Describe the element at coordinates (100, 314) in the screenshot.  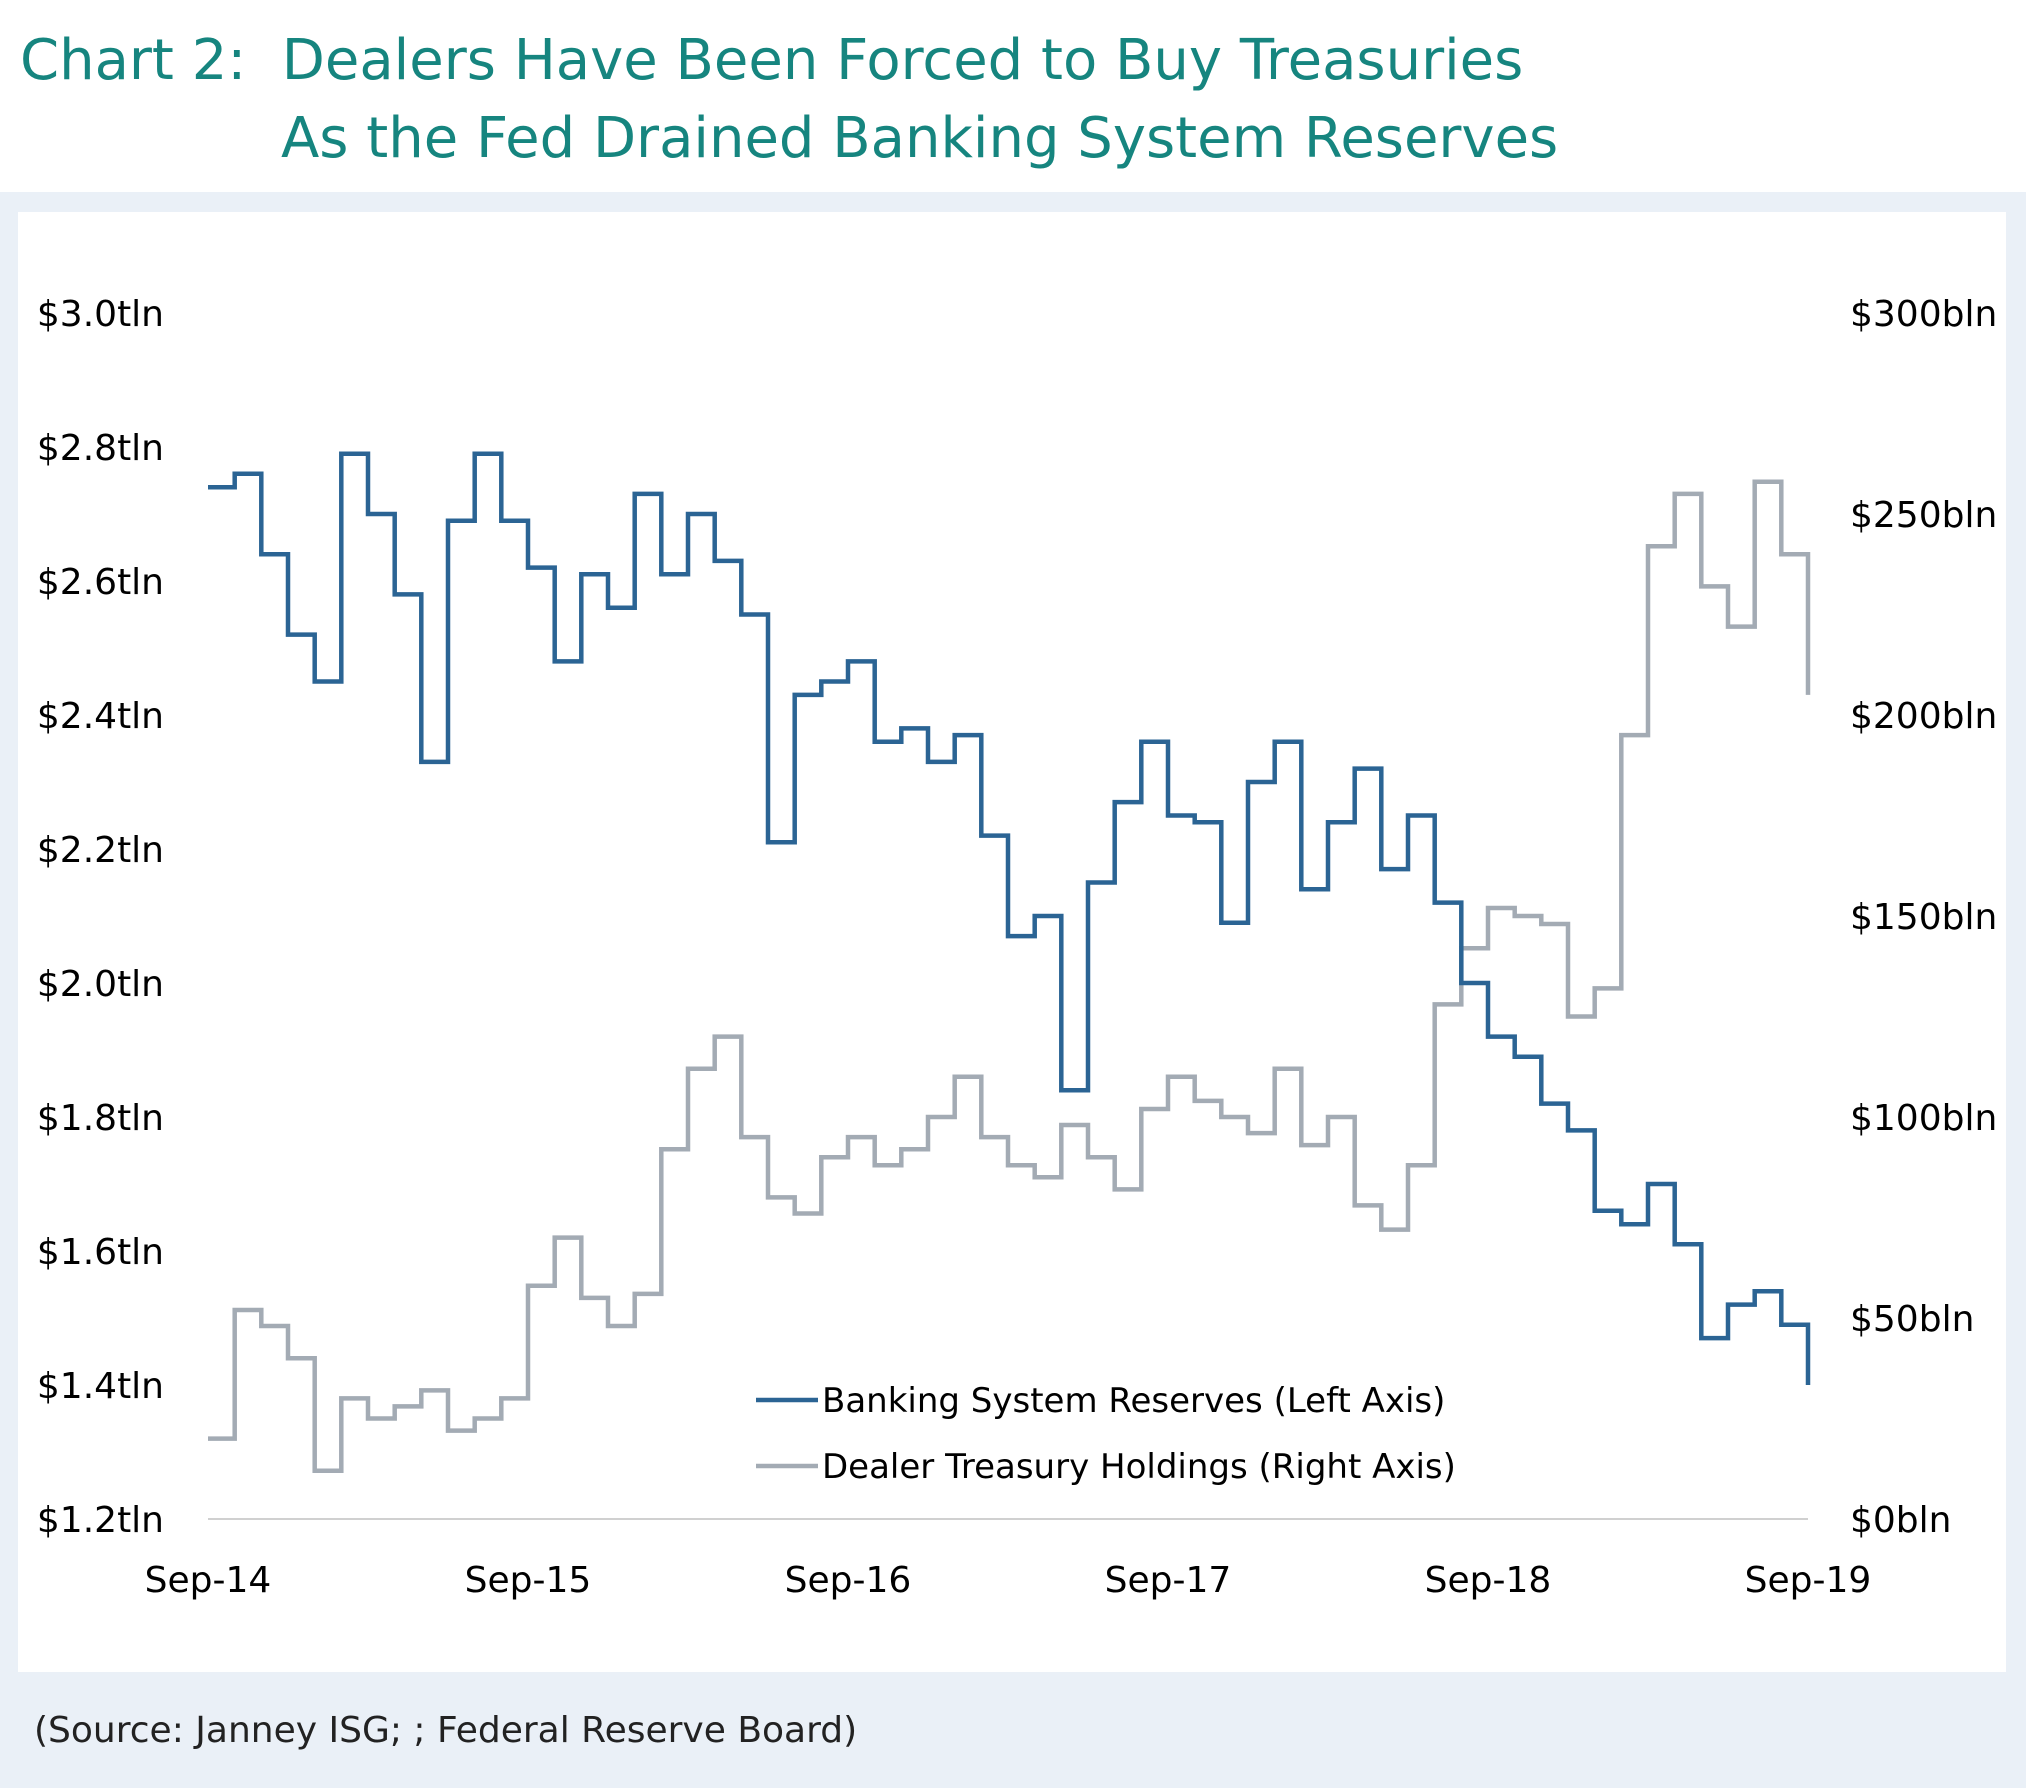
I see `left-axis-tick-label: $3.0tln` at that location.